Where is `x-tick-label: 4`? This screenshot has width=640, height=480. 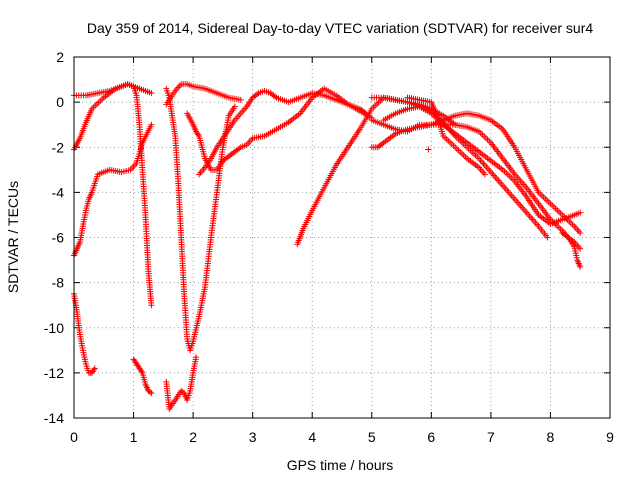 x-tick-label: 4 is located at coordinates (312, 437).